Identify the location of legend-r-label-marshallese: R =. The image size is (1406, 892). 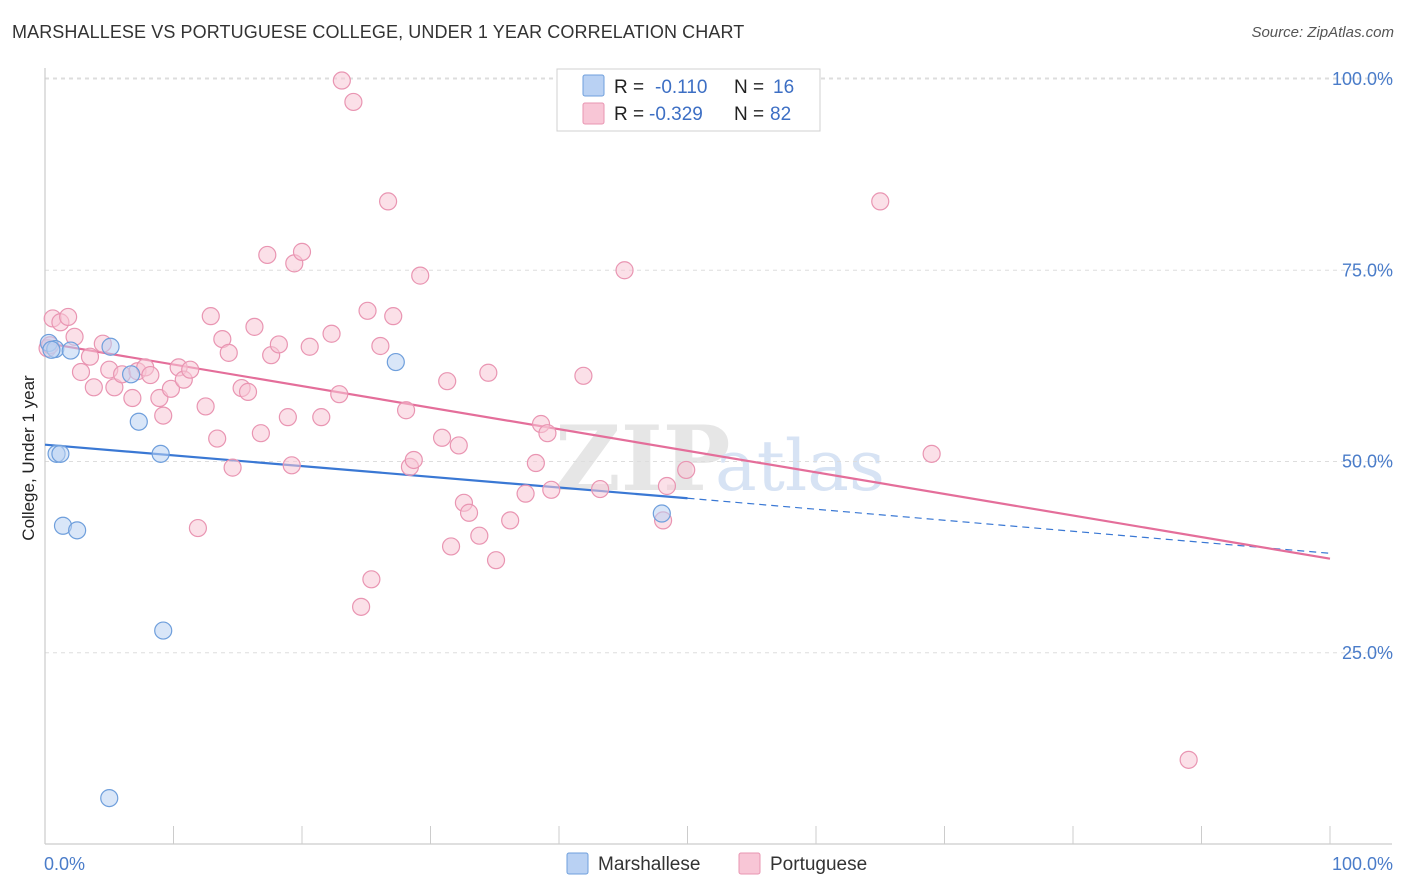
(629, 87).